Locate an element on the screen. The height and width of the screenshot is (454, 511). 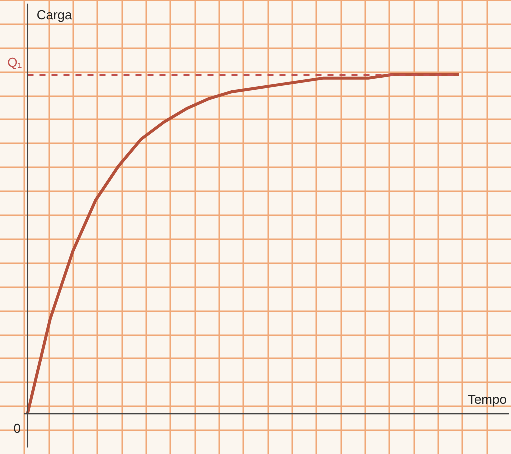
x-axis-title: Tempo is located at coordinates (487, 400).